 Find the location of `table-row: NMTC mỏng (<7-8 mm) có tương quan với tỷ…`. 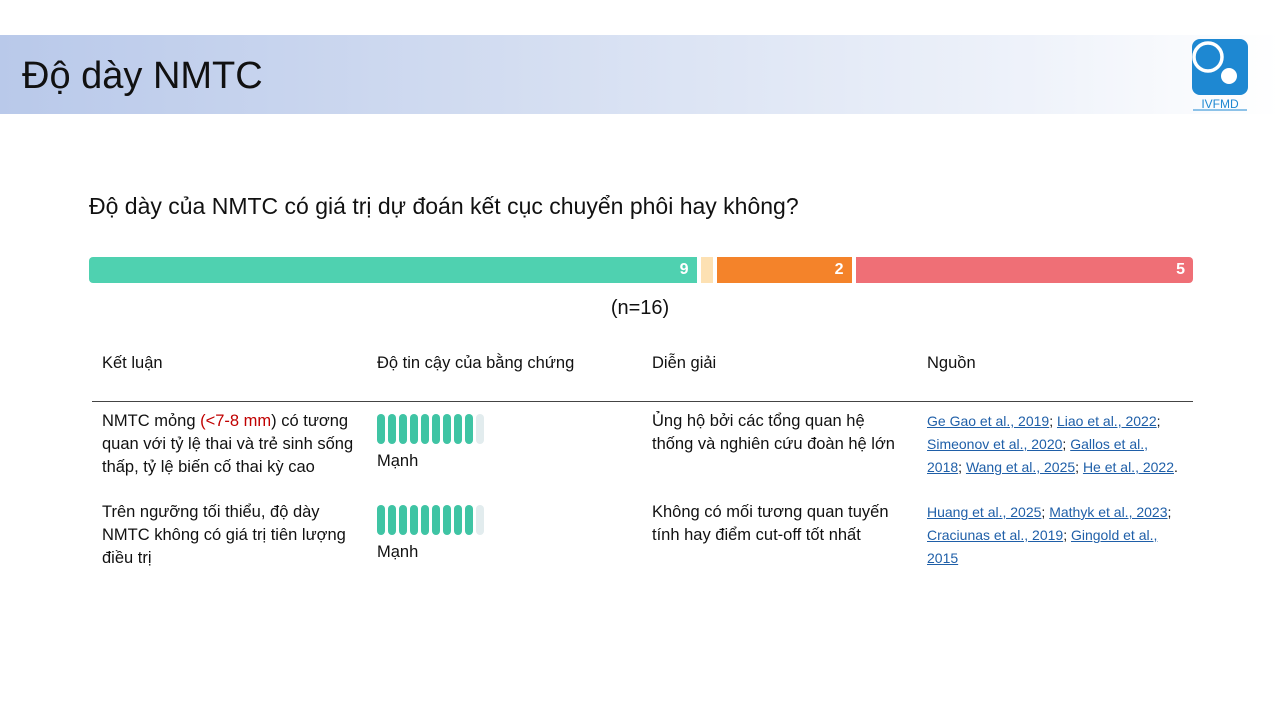

table-row: NMTC mỏng (<7-8 mm) có tương quan với tỷ… is located at coordinates (642, 448).